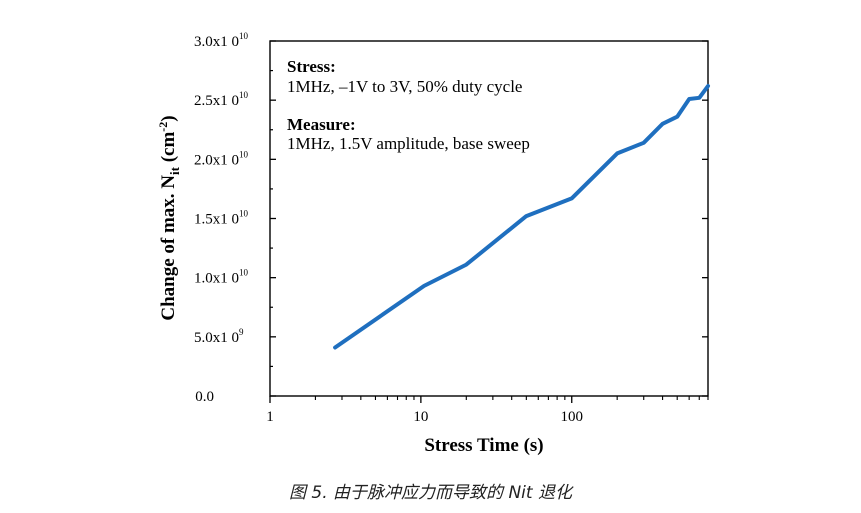  Describe the element at coordinates (270, 417) in the screenshot. I see `x-tick-label: 1` at that location.